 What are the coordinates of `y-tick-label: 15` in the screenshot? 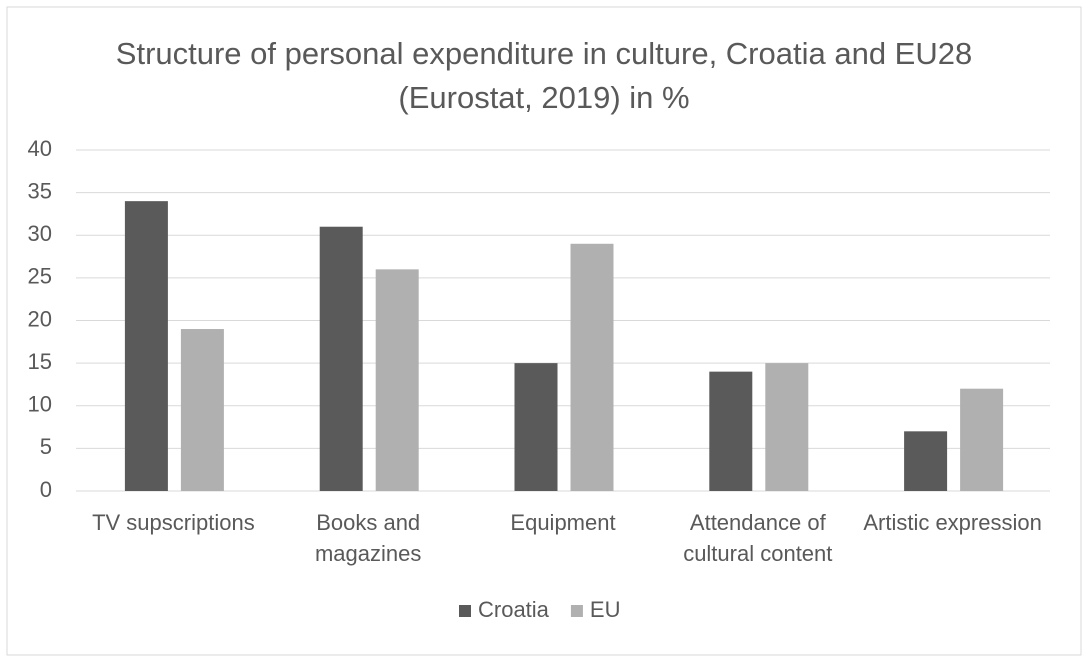 It's located at (40, 361).